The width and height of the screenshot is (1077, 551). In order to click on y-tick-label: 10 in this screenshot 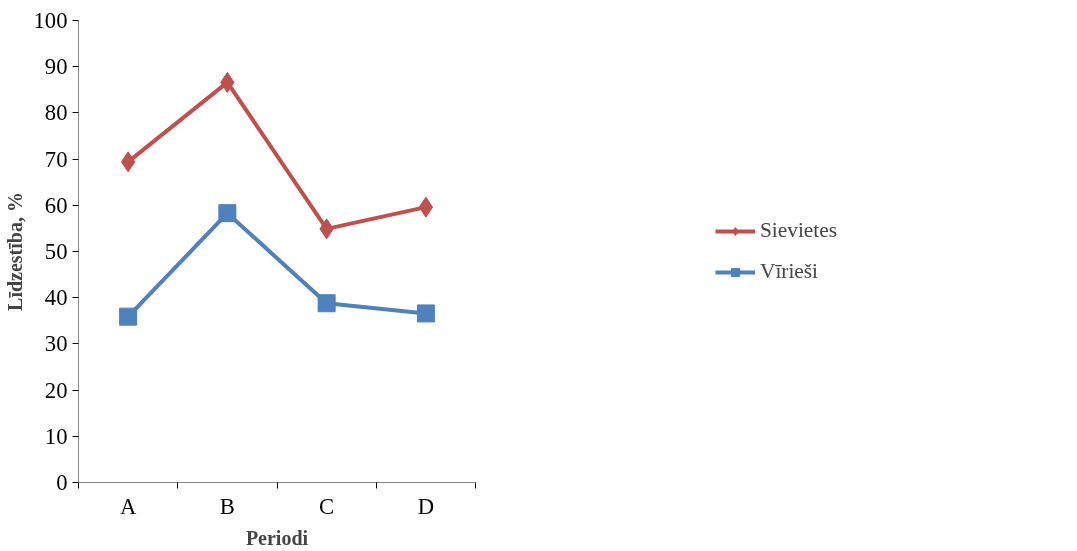, I will do `click(56, 436)`.